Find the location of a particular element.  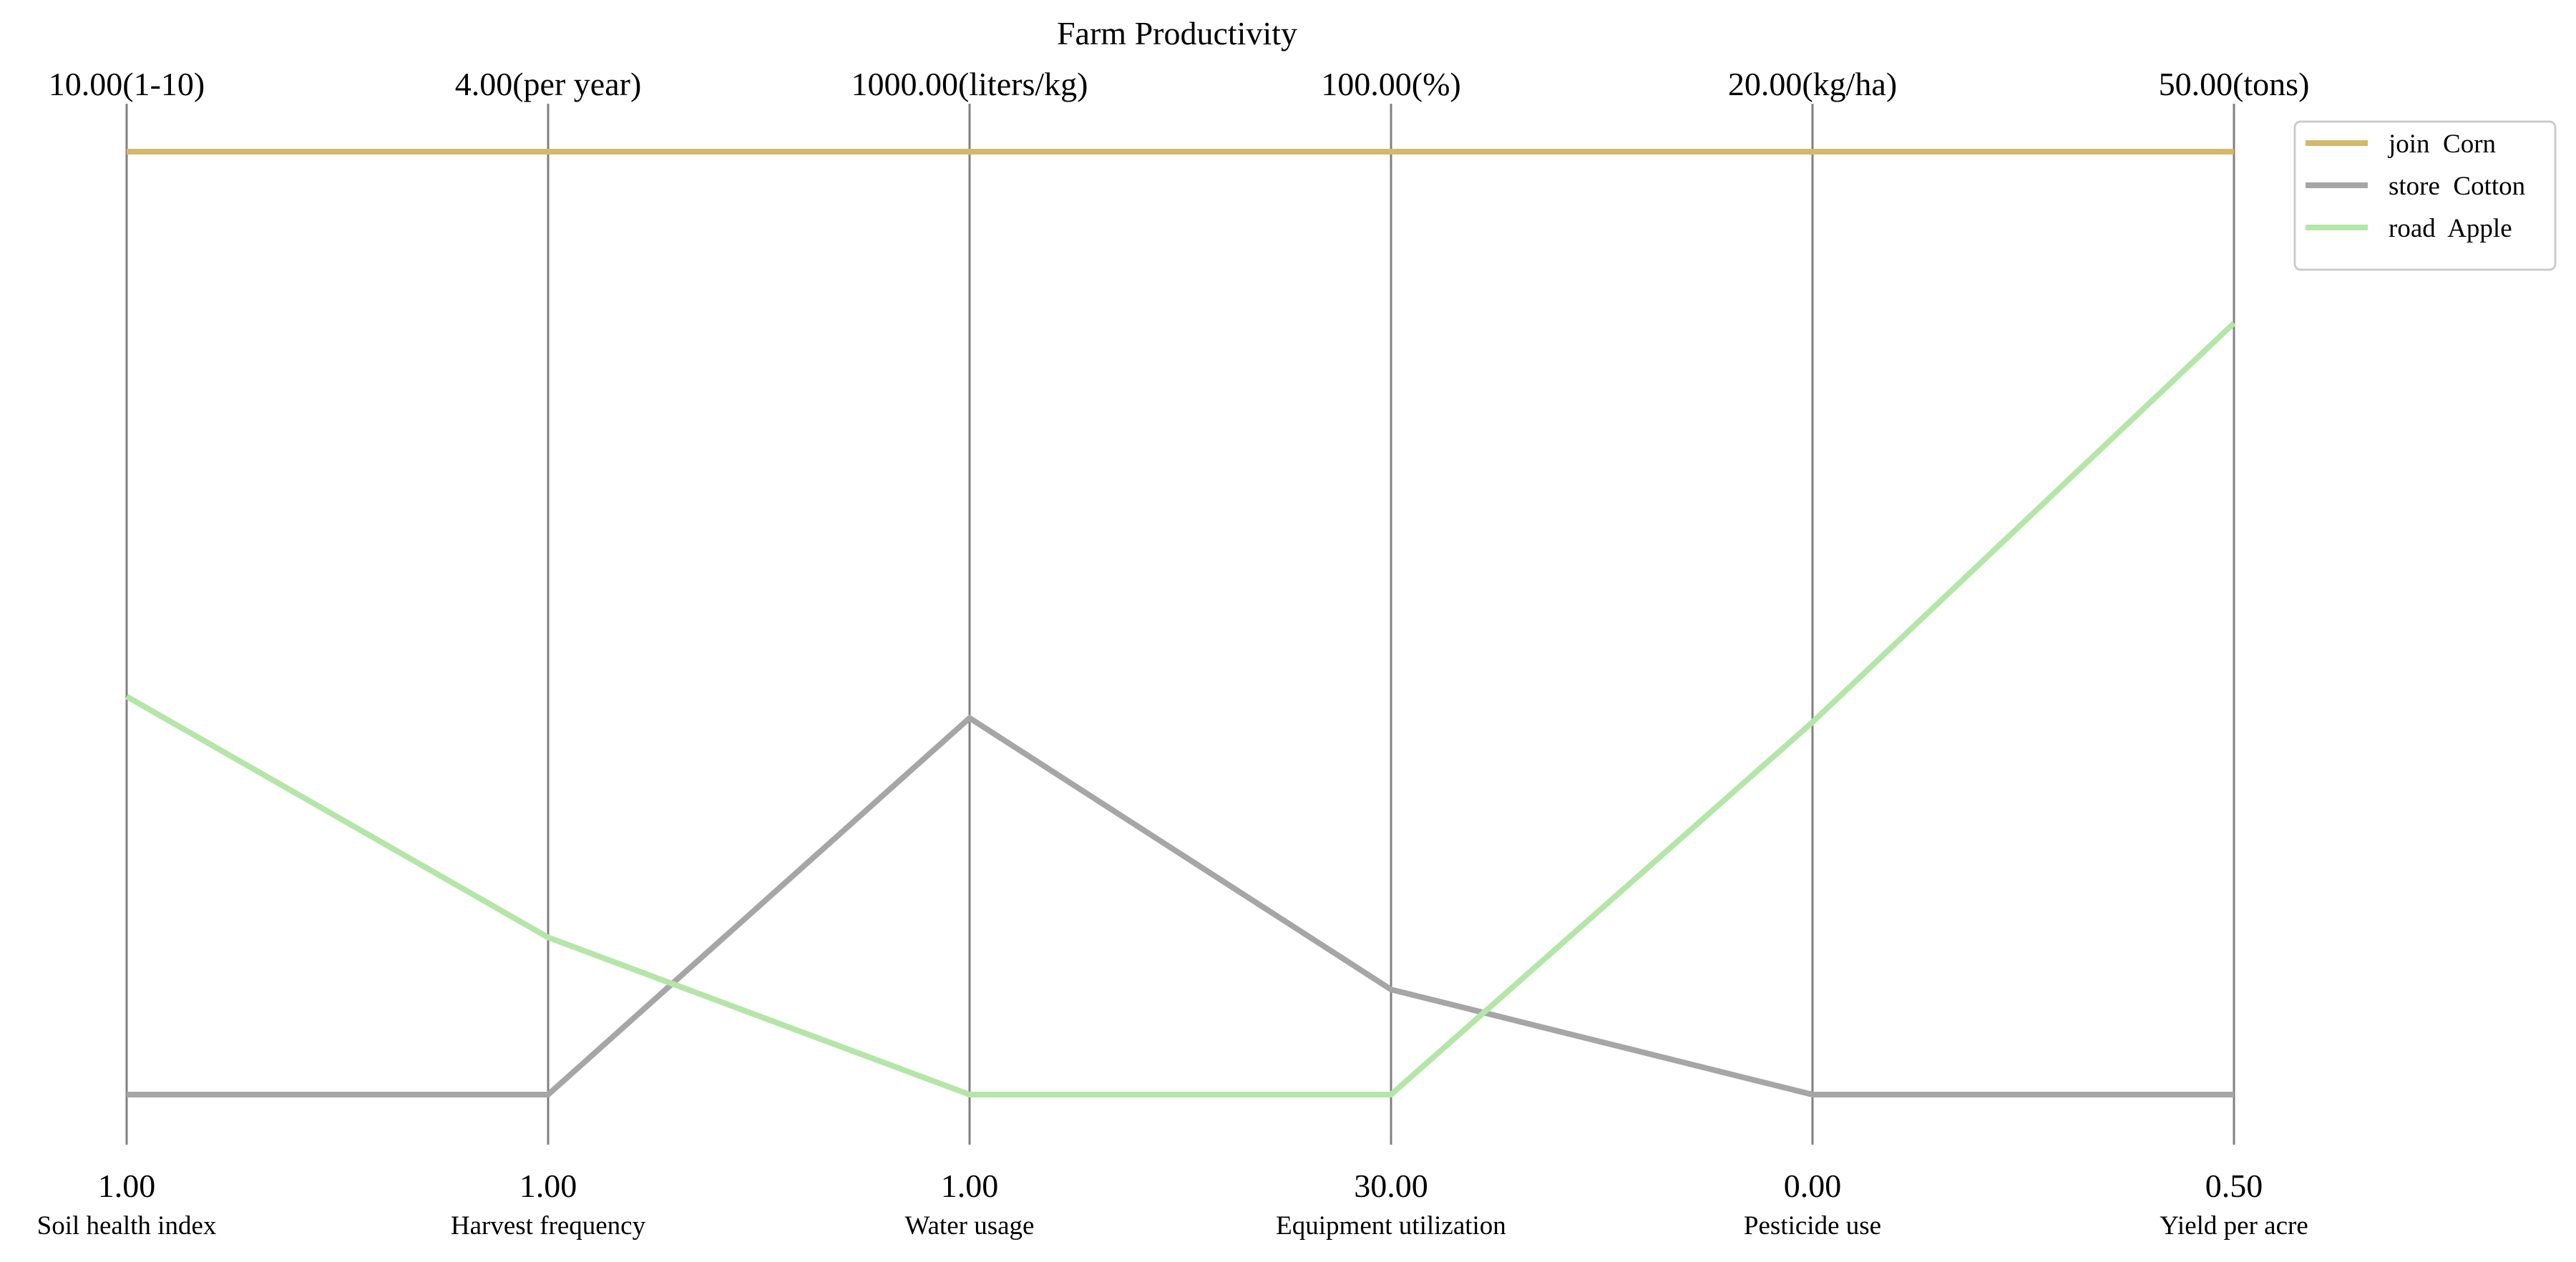

axis-max-label-equipment-utilization: 100.00(%) is located at coordinates (1390, 84).